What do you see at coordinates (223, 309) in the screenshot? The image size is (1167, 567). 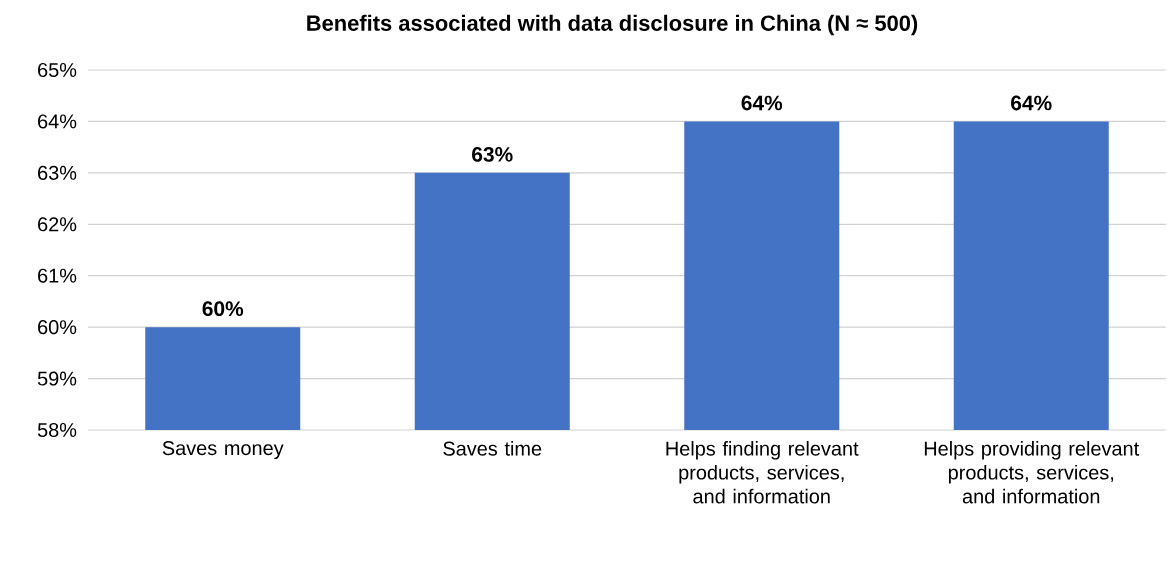 I see `data-label: 60%` at bounding box center [223, 309].